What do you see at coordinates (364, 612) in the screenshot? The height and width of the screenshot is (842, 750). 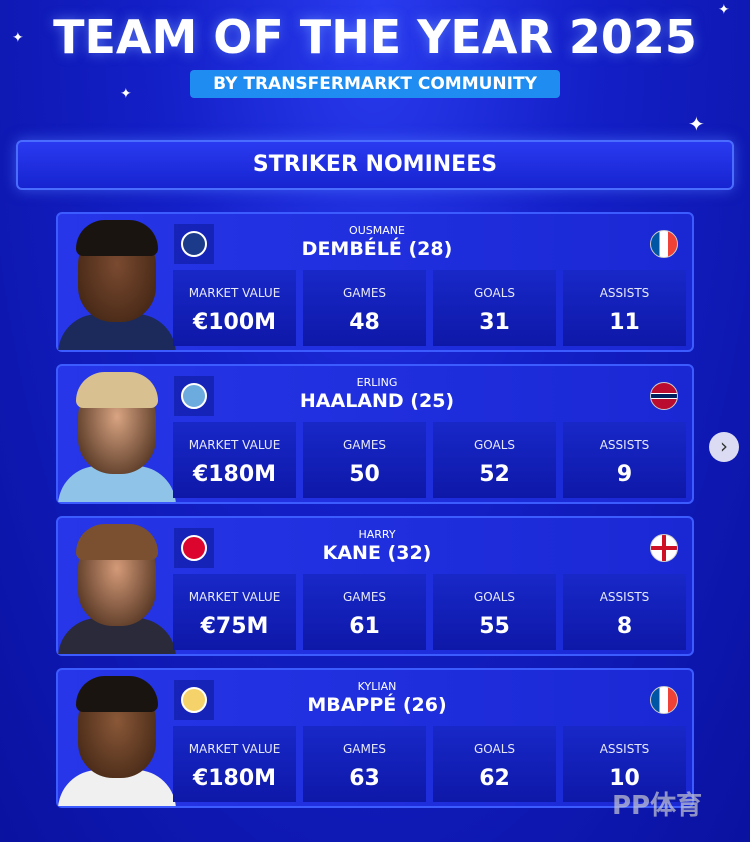 I see `stat-box: GAMES 61` at bounding box center [364, 612].